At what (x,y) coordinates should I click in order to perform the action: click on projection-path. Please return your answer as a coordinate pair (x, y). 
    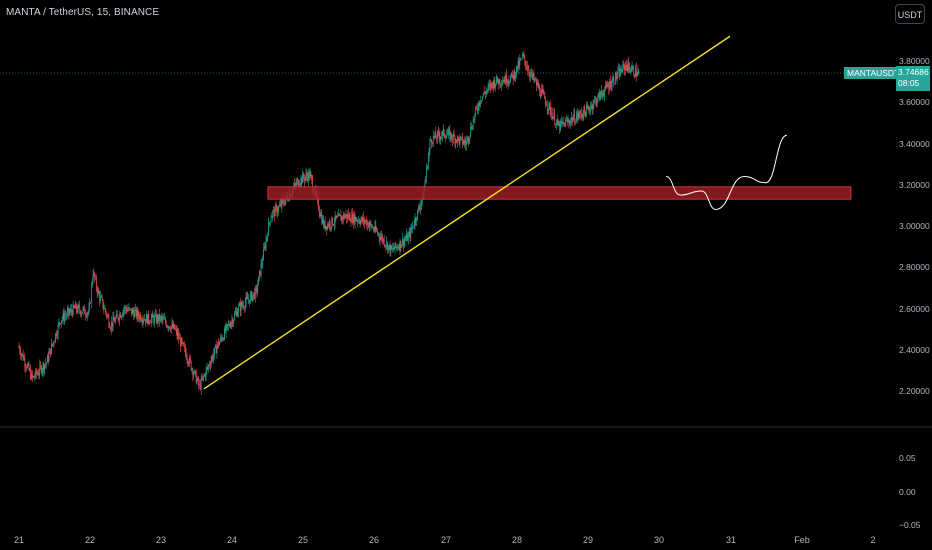
    Looking at the image, I should click on (726, 172).